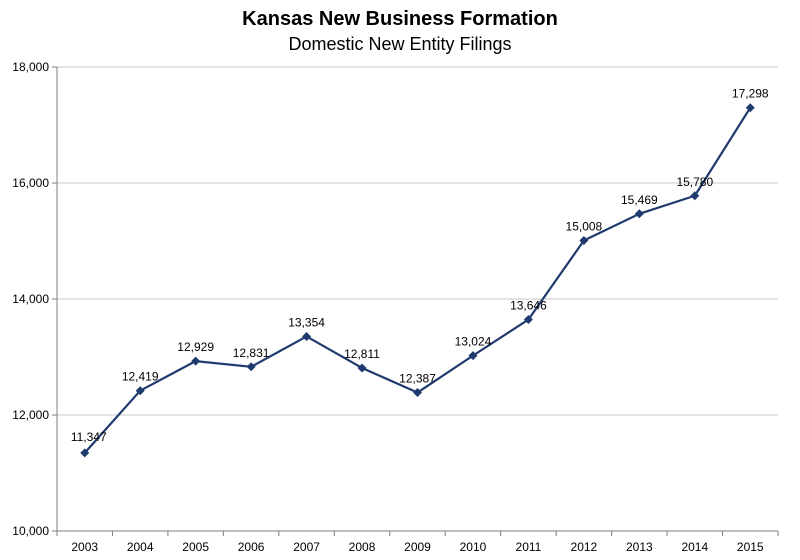  Describe the element at coordinates (306, 547) in the screenshot. I see `x-tick-label: 2007` at that location.